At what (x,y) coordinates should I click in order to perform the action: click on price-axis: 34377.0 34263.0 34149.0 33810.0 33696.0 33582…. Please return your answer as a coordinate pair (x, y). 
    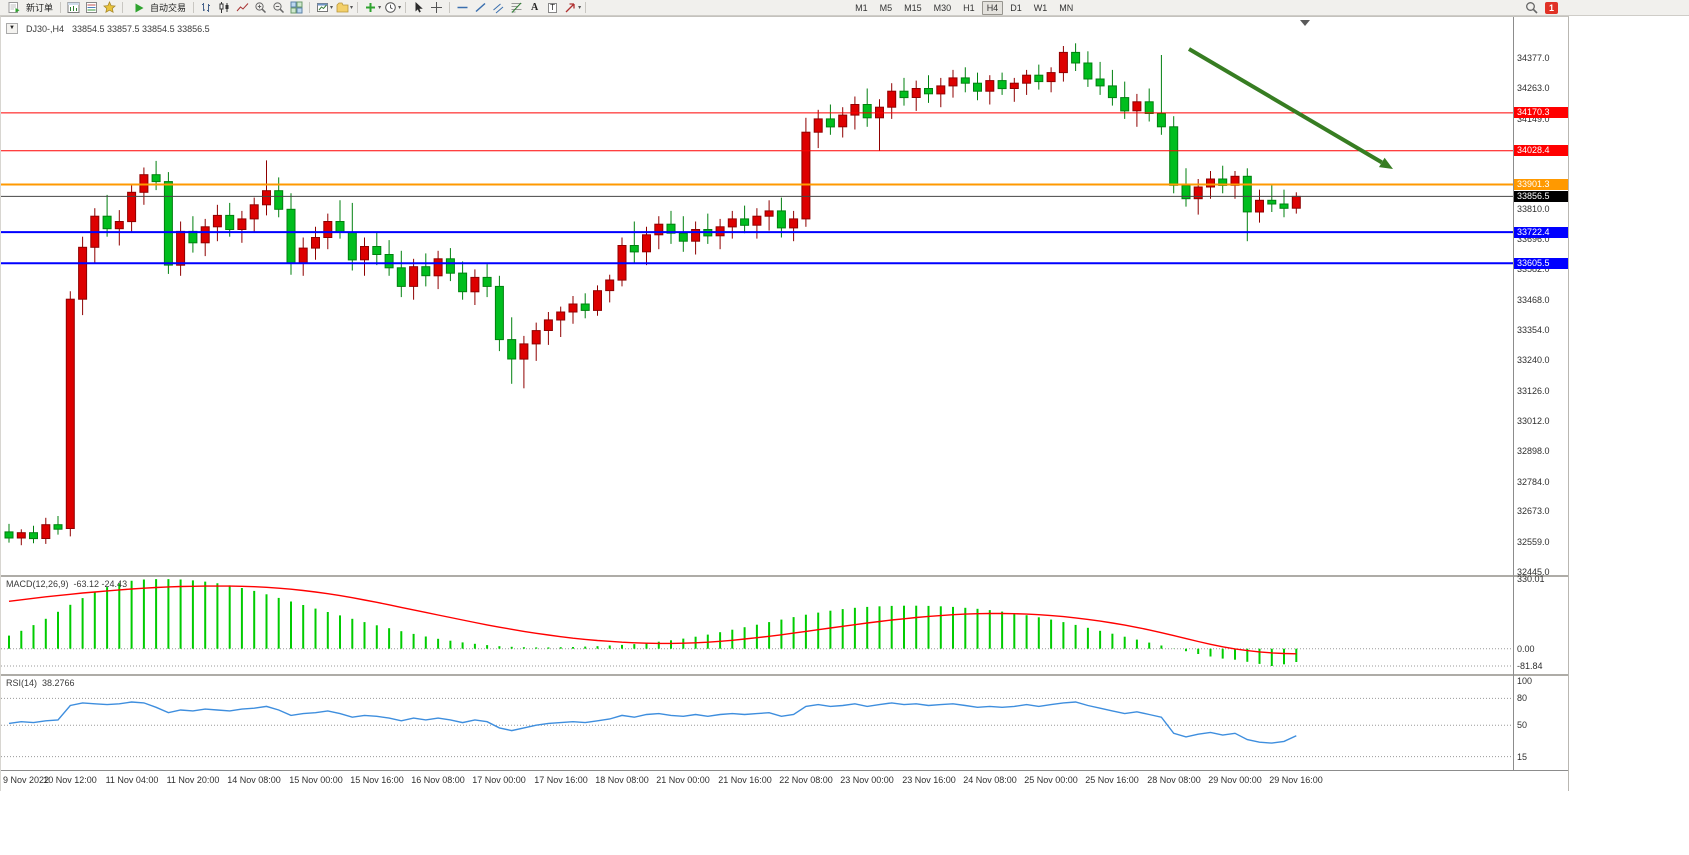
    Looking at the image, I should click on (1541, 297).